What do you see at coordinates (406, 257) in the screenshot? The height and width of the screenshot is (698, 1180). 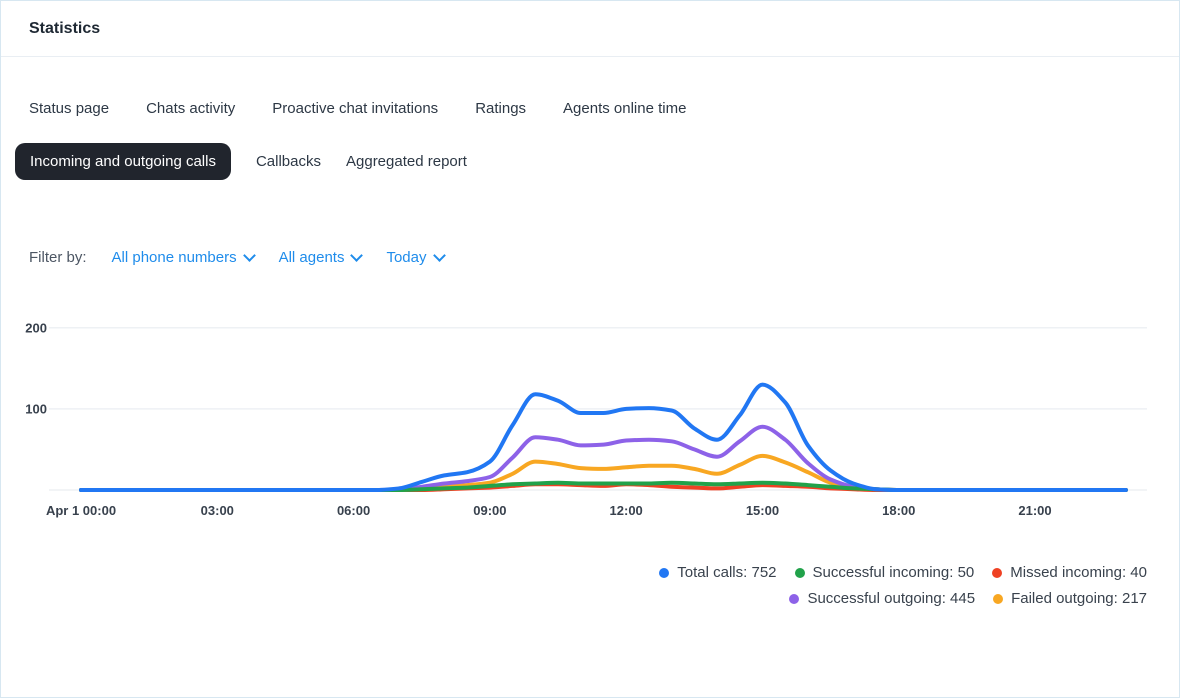 I see `date-range-dropdown-label: Today` at bounding box center [406, 257].